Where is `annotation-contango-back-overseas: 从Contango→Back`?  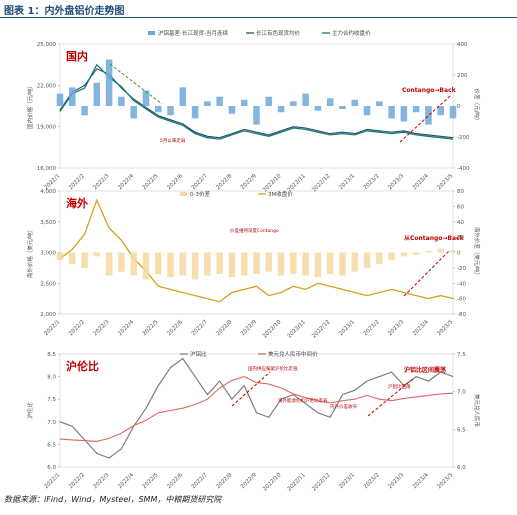
annotation-contango-back-overseas: 从Contango→Back is located at coordinates (434, 238).